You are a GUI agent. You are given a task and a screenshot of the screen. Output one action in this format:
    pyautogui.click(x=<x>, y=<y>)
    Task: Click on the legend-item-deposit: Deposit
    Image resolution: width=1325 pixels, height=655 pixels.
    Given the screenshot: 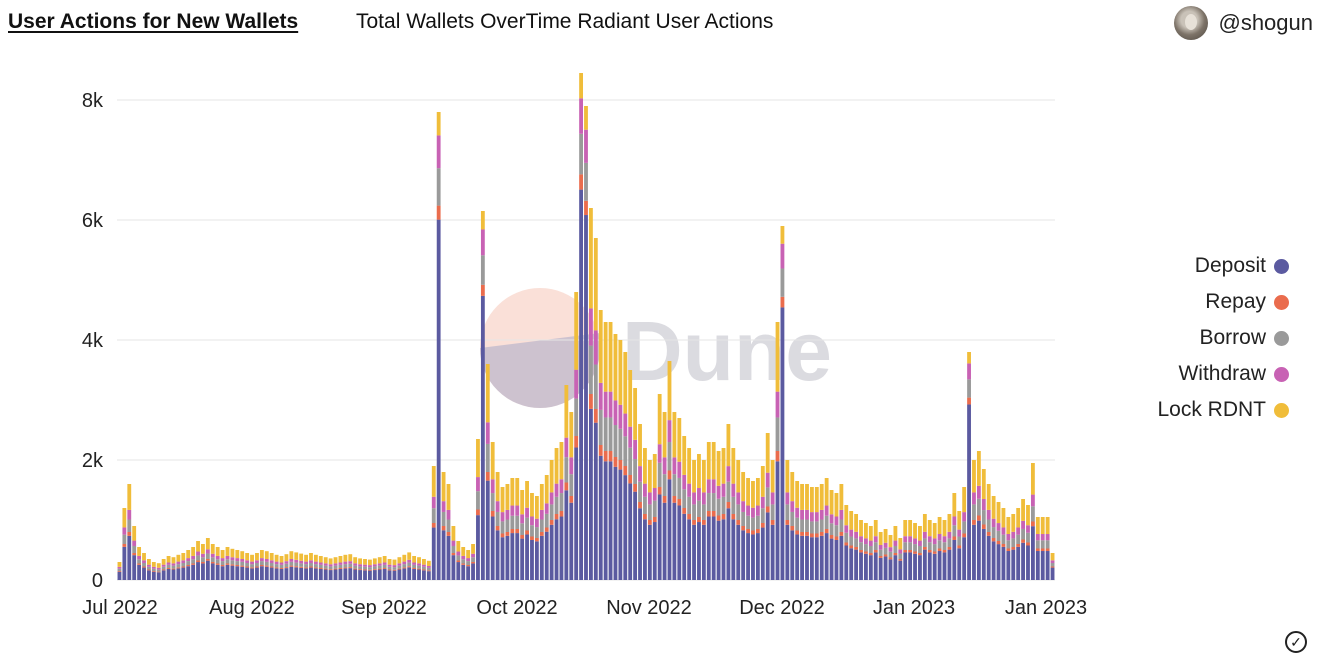 What is the action you would take?
    pyautogui.click(x=1223, y=266)
    